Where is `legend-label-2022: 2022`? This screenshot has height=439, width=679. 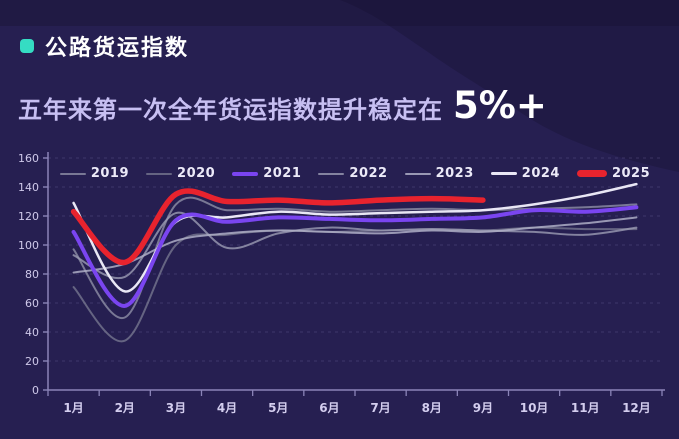
legend-label-2022: 2022 is located at coordinates (368, 173).